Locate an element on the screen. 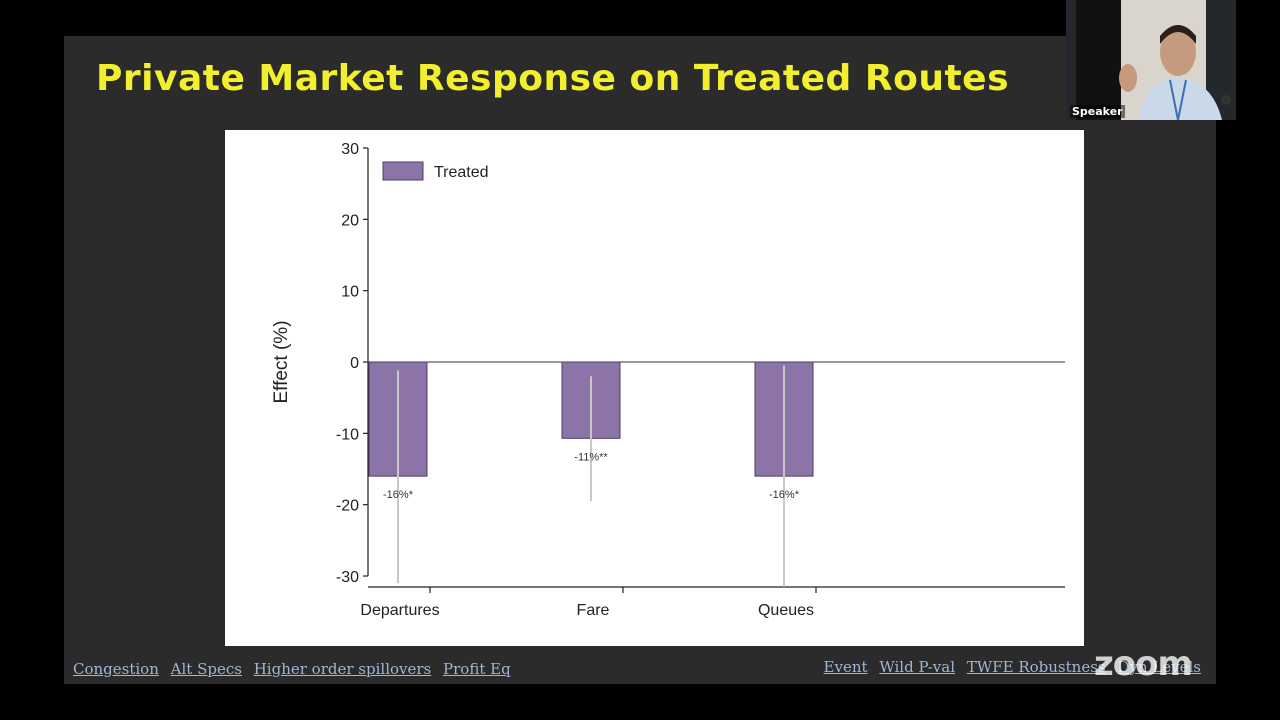  y-tick-label: -20 is located at coordinates (347, 506).